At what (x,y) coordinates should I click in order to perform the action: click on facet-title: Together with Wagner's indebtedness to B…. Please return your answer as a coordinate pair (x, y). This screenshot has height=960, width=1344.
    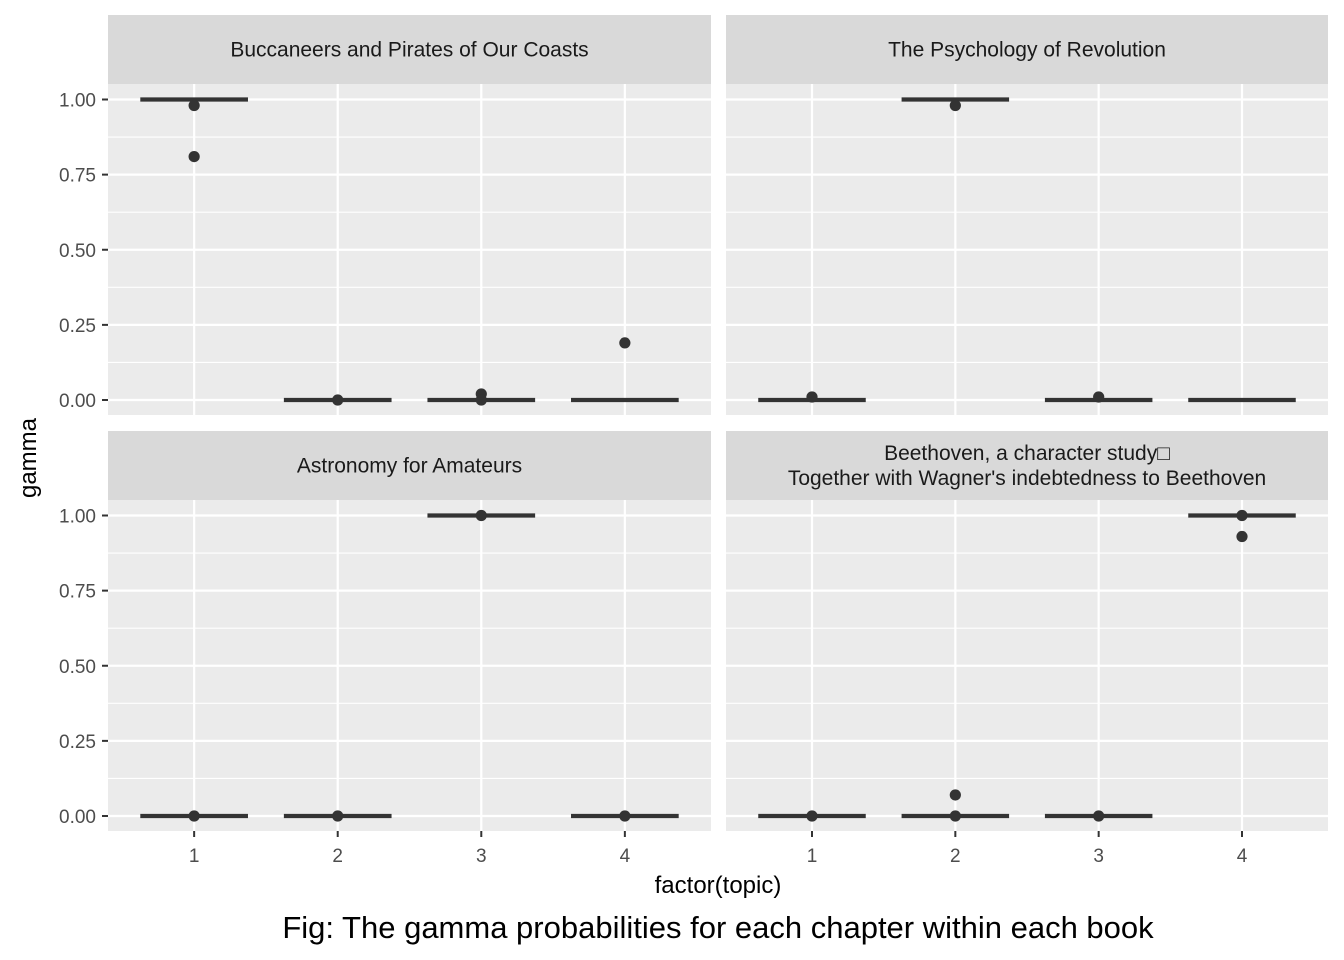
    Looking at the image, I should click on (1027, 478).